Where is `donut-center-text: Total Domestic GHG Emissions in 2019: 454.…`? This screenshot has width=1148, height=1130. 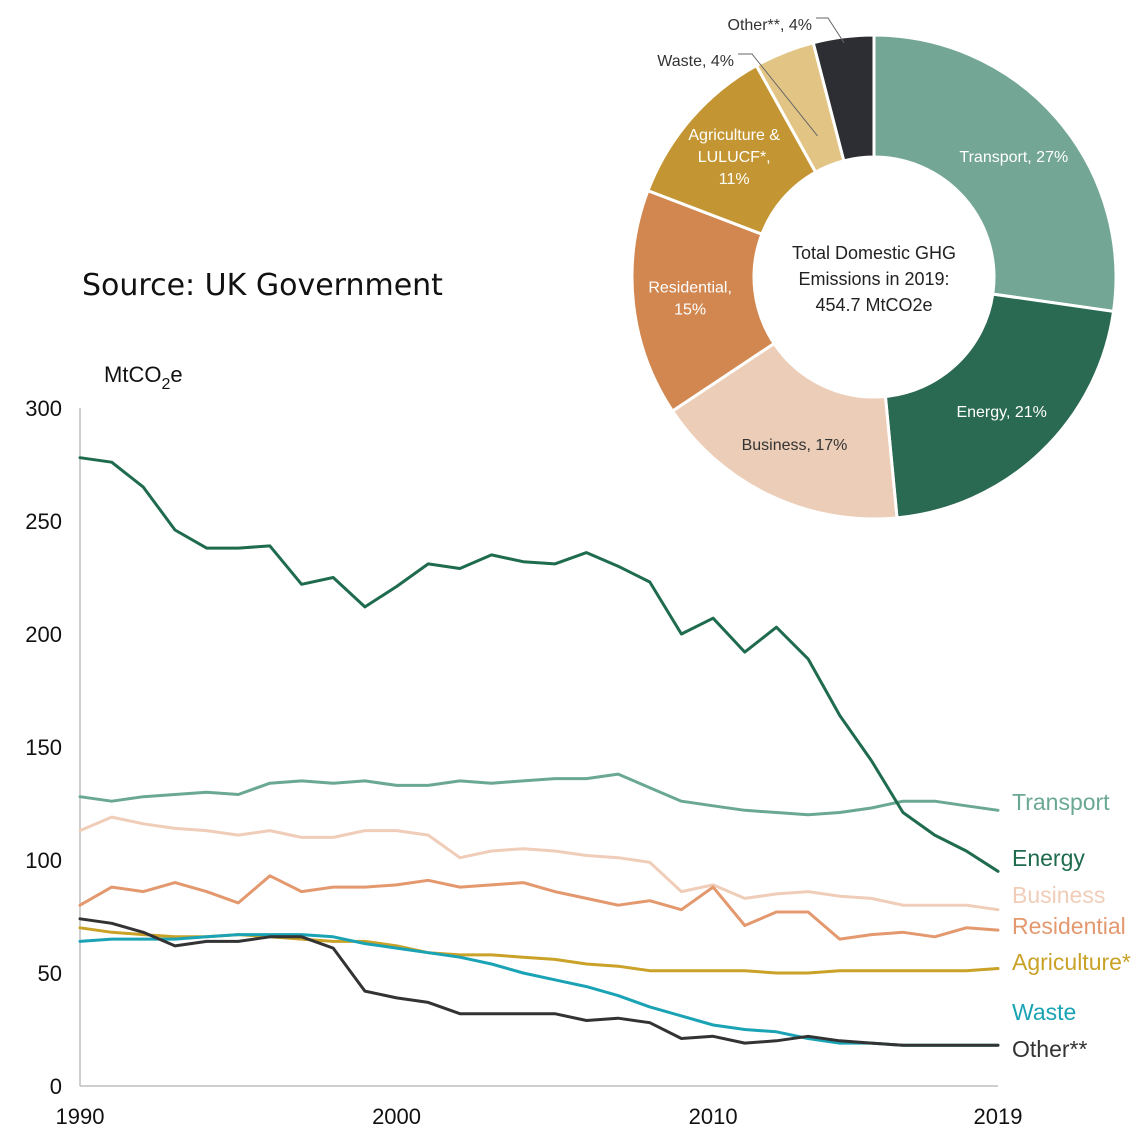
donut-center-text: Total Domestic GHG Emissions in 2019: 454.… is located at coordinates (874, 279).